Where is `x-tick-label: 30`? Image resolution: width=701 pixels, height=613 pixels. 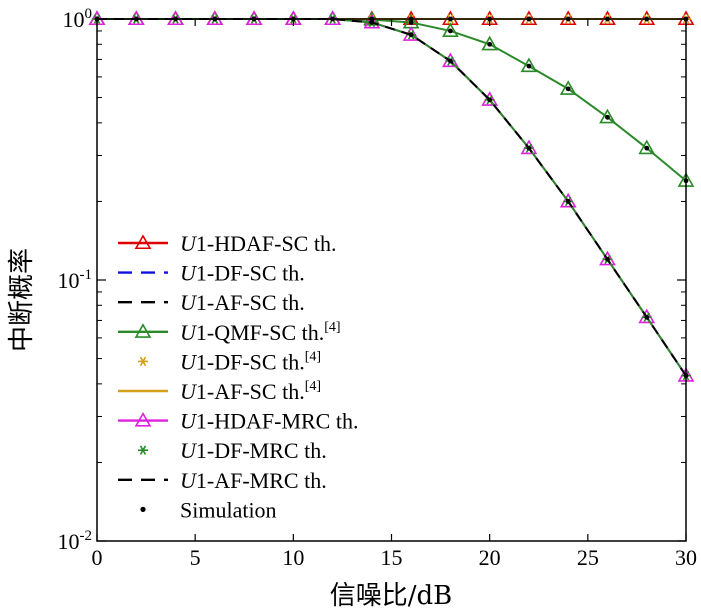 x-tick-label: 30 is located at coordinates (686, 557).